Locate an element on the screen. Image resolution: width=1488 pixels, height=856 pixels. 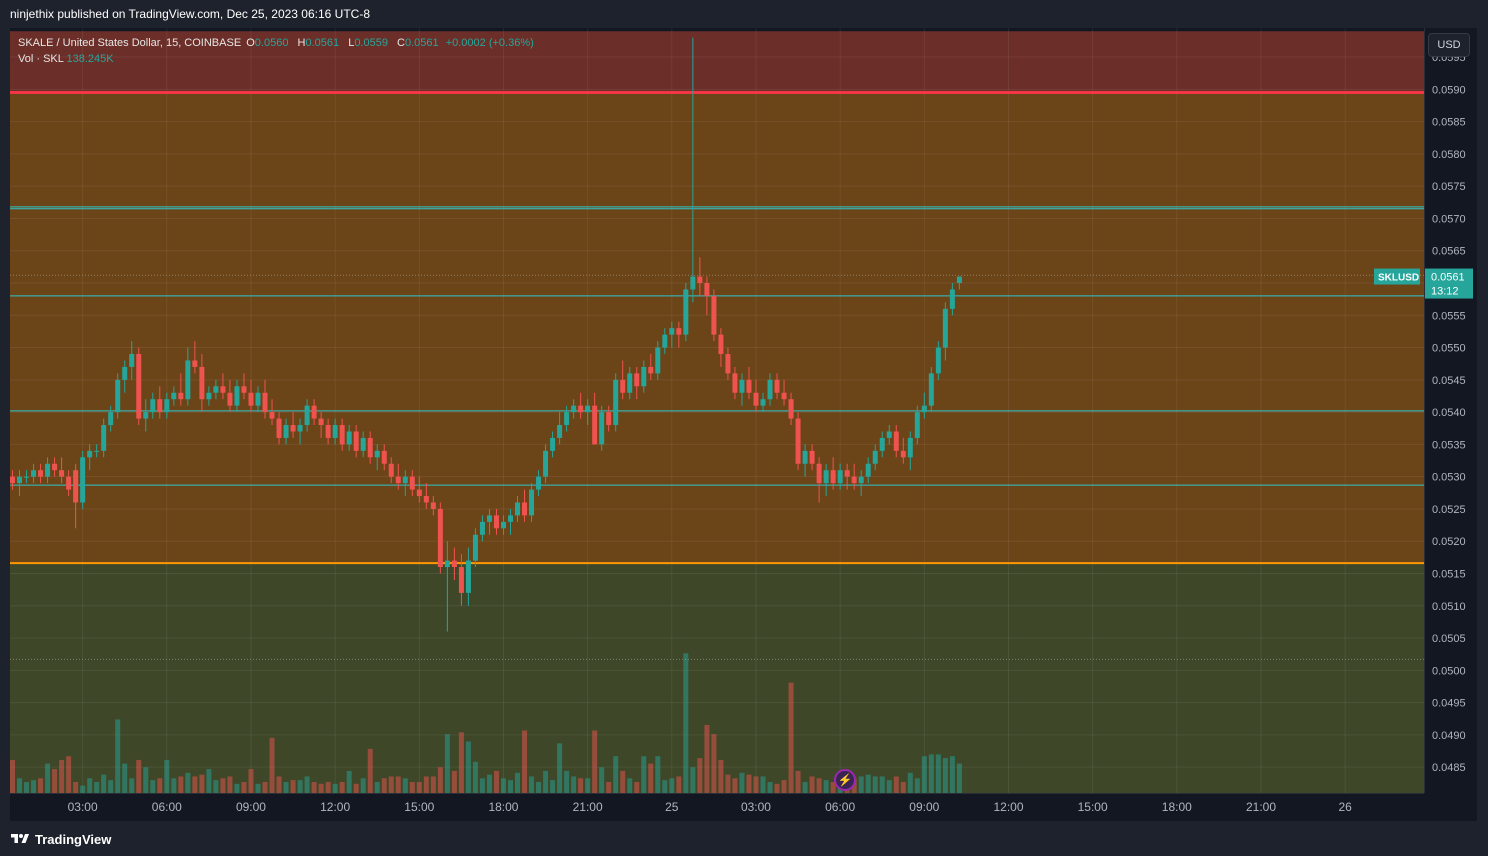
legend-open: 0.0560 is located at coordinates (271, 43).